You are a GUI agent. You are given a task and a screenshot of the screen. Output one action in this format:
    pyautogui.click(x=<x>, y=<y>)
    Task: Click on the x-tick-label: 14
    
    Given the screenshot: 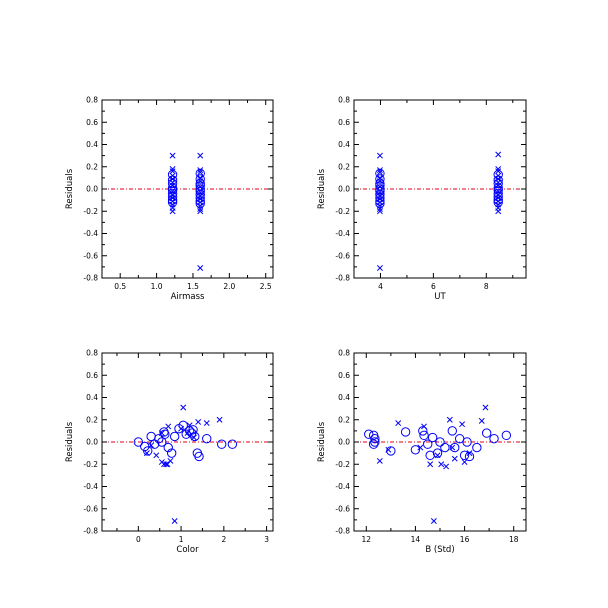 What is the action you would take?
    pyautogui.click(x=416, y=539)
    